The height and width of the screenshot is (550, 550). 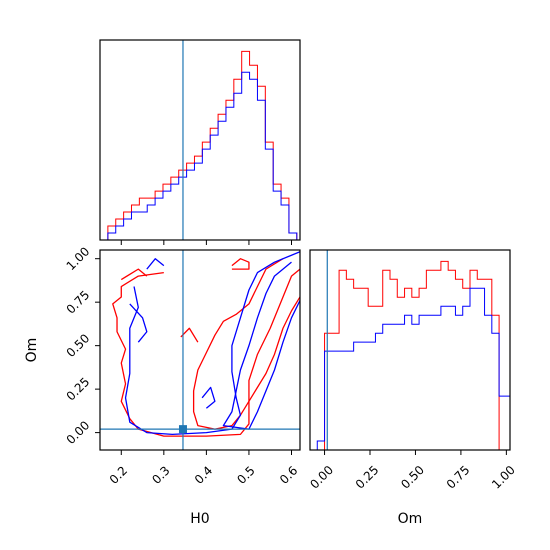 I want to click on joint-truth-marker, so click(x=182, y=429).